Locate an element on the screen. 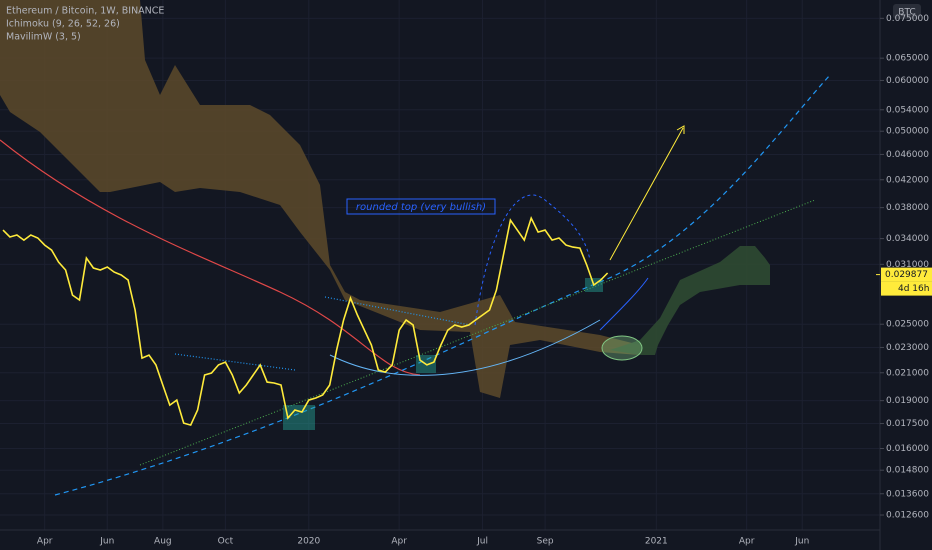 This screenshot has height=550, width=932. countdown-badge is located at coordinates (906, 288).